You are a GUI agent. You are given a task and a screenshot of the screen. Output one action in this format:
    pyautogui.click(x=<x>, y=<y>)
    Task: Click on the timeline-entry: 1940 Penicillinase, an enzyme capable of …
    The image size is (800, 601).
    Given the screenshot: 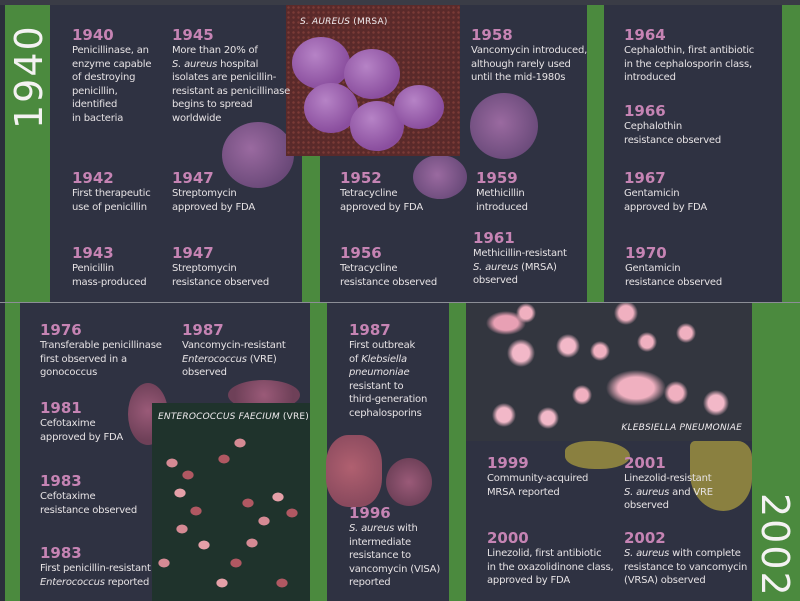 What is the action you would take?
    pyautogui.click(x=112, y=76)
    